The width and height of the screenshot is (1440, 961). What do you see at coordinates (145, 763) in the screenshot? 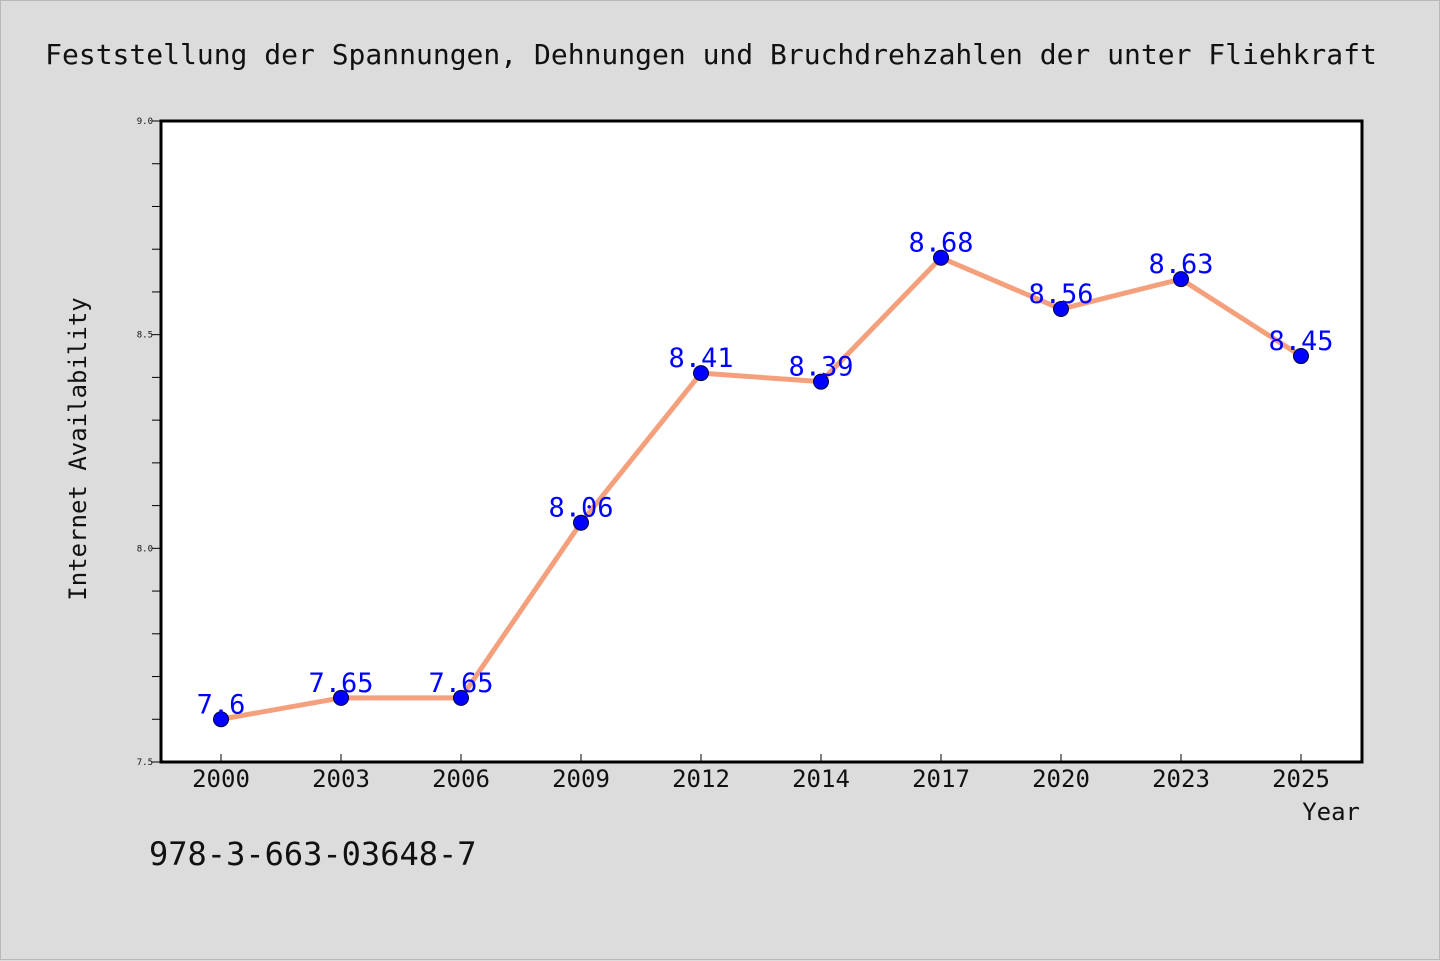
I see `y-tick-label: 7.5` at bounding box center [145, 763].